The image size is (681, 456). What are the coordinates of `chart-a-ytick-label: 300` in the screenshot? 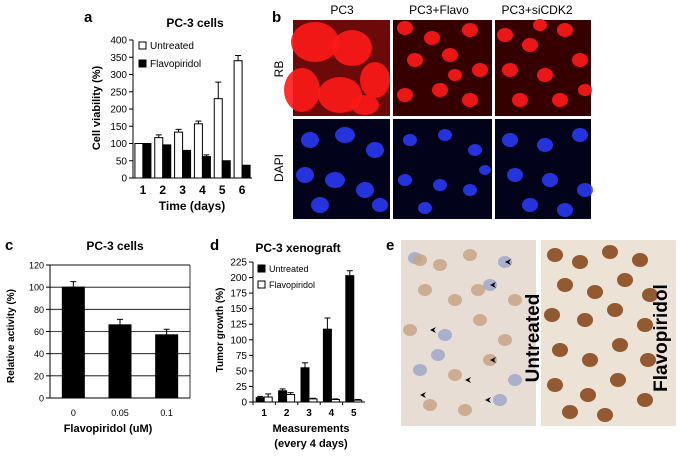 It's located at (118, 75).